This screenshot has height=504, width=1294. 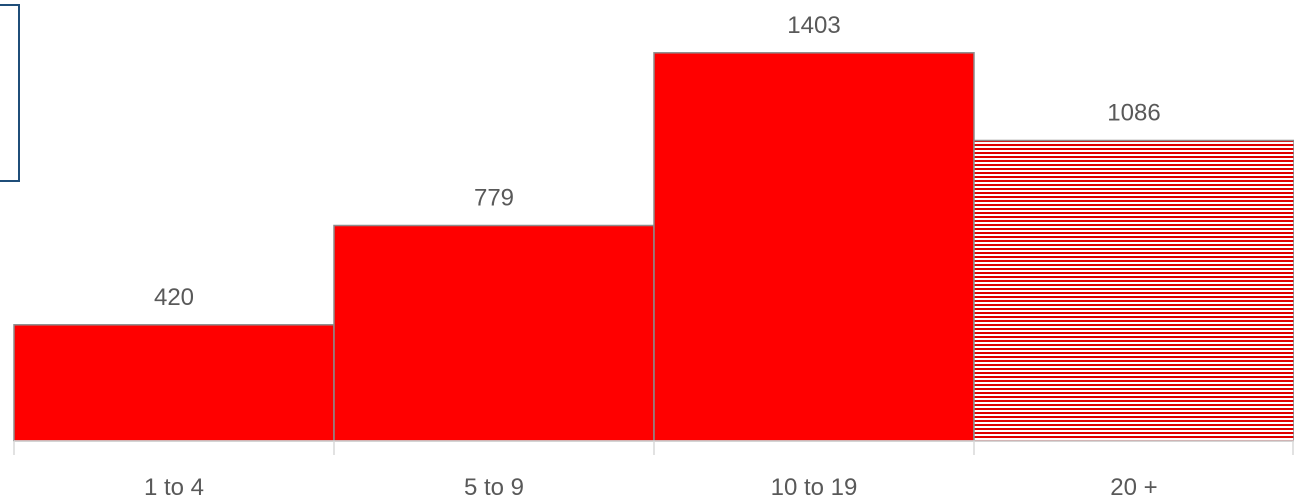 What do you see at coordinates (10, 93) in the screenshot?
I see `partial-text-box` at bounding box center [10, 93].